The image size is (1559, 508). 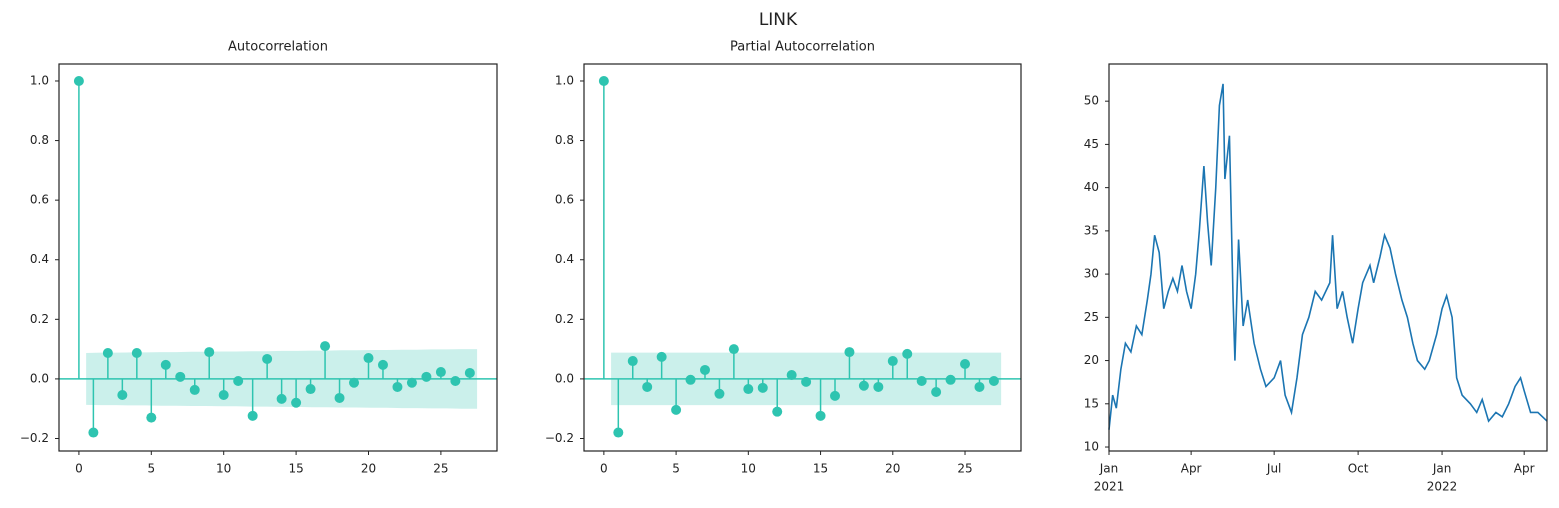 I want to click on y-tick-label: 45, so click(x=1091, y=144).